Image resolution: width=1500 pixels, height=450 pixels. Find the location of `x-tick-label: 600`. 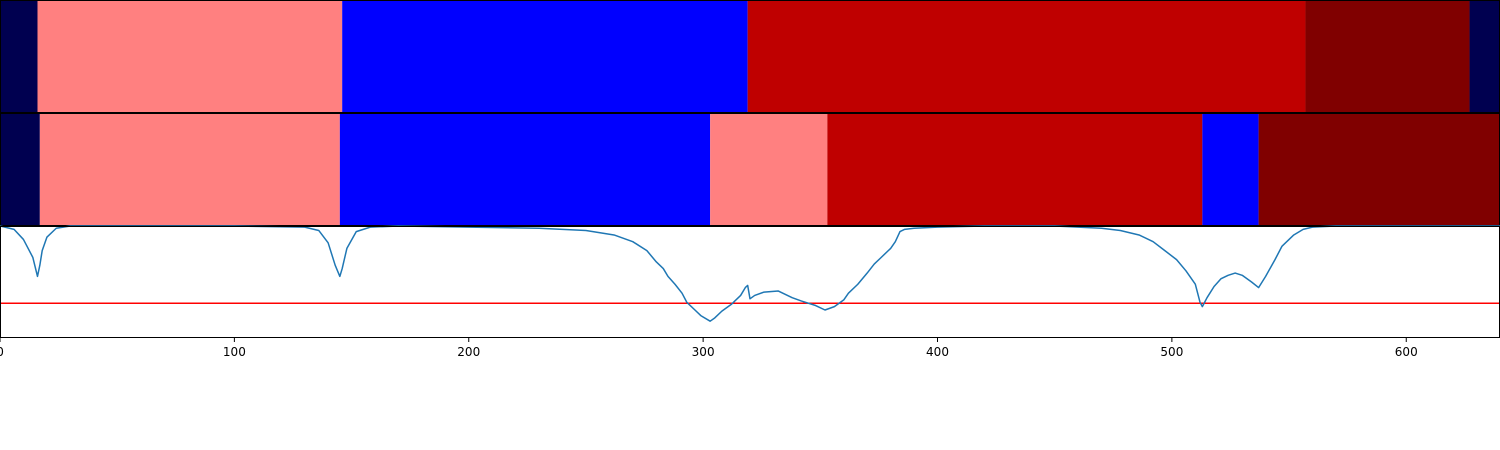

x-tick-label: 600 is located at coordinates (1406, 352).